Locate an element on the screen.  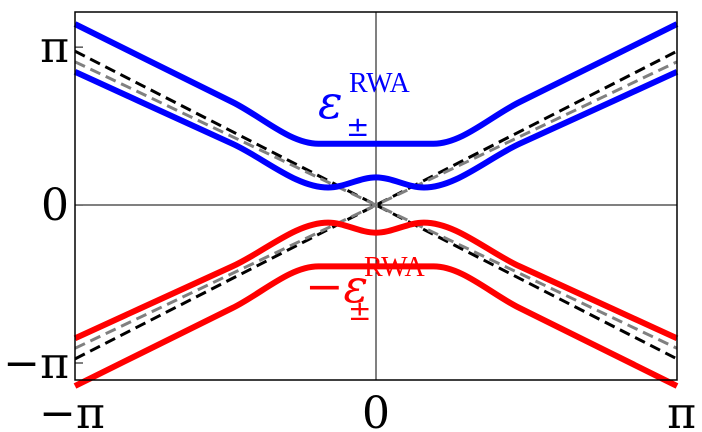
curve-label-subscript-1: ± is located at coordinates (357, 126).